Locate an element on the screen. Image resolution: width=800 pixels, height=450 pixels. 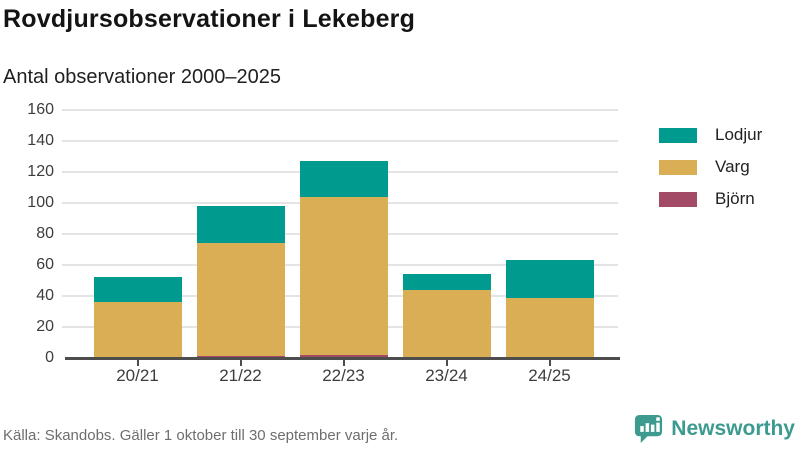
bar-20-21-lodjur is located at coordinates (137, 290).